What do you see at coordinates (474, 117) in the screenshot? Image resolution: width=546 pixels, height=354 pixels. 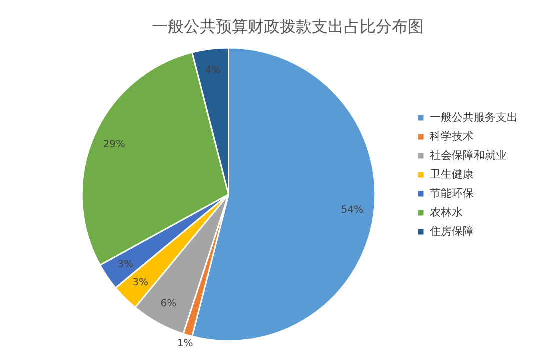 I see `legend-label: 一般公共服务支出` at bounding box center [474, 117].